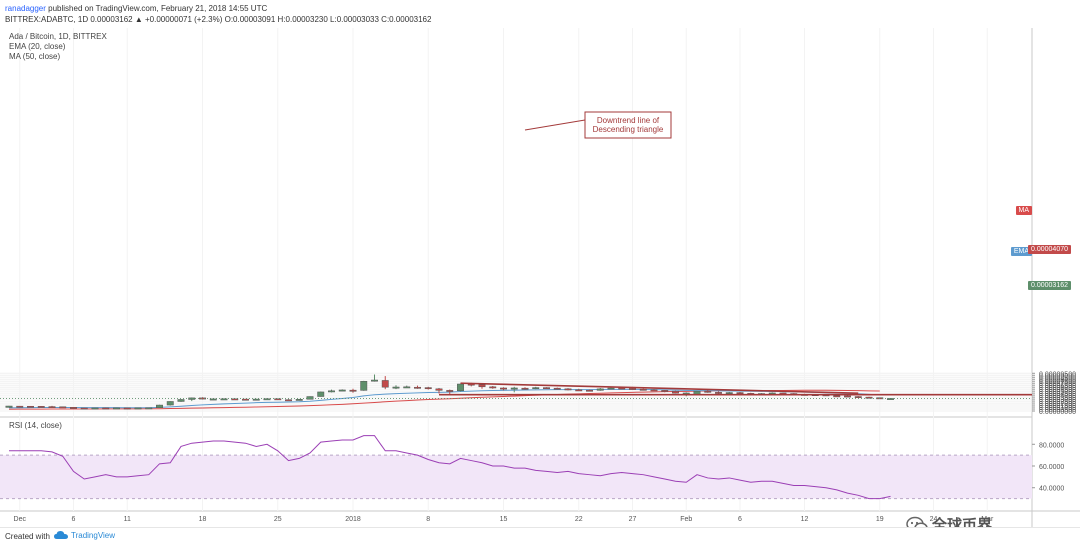 This screenshot has width=1080, height=547. Describe the element at coordinates (93, 535) in the screenshot. I see `tradingview-label: TradingView` at that location.